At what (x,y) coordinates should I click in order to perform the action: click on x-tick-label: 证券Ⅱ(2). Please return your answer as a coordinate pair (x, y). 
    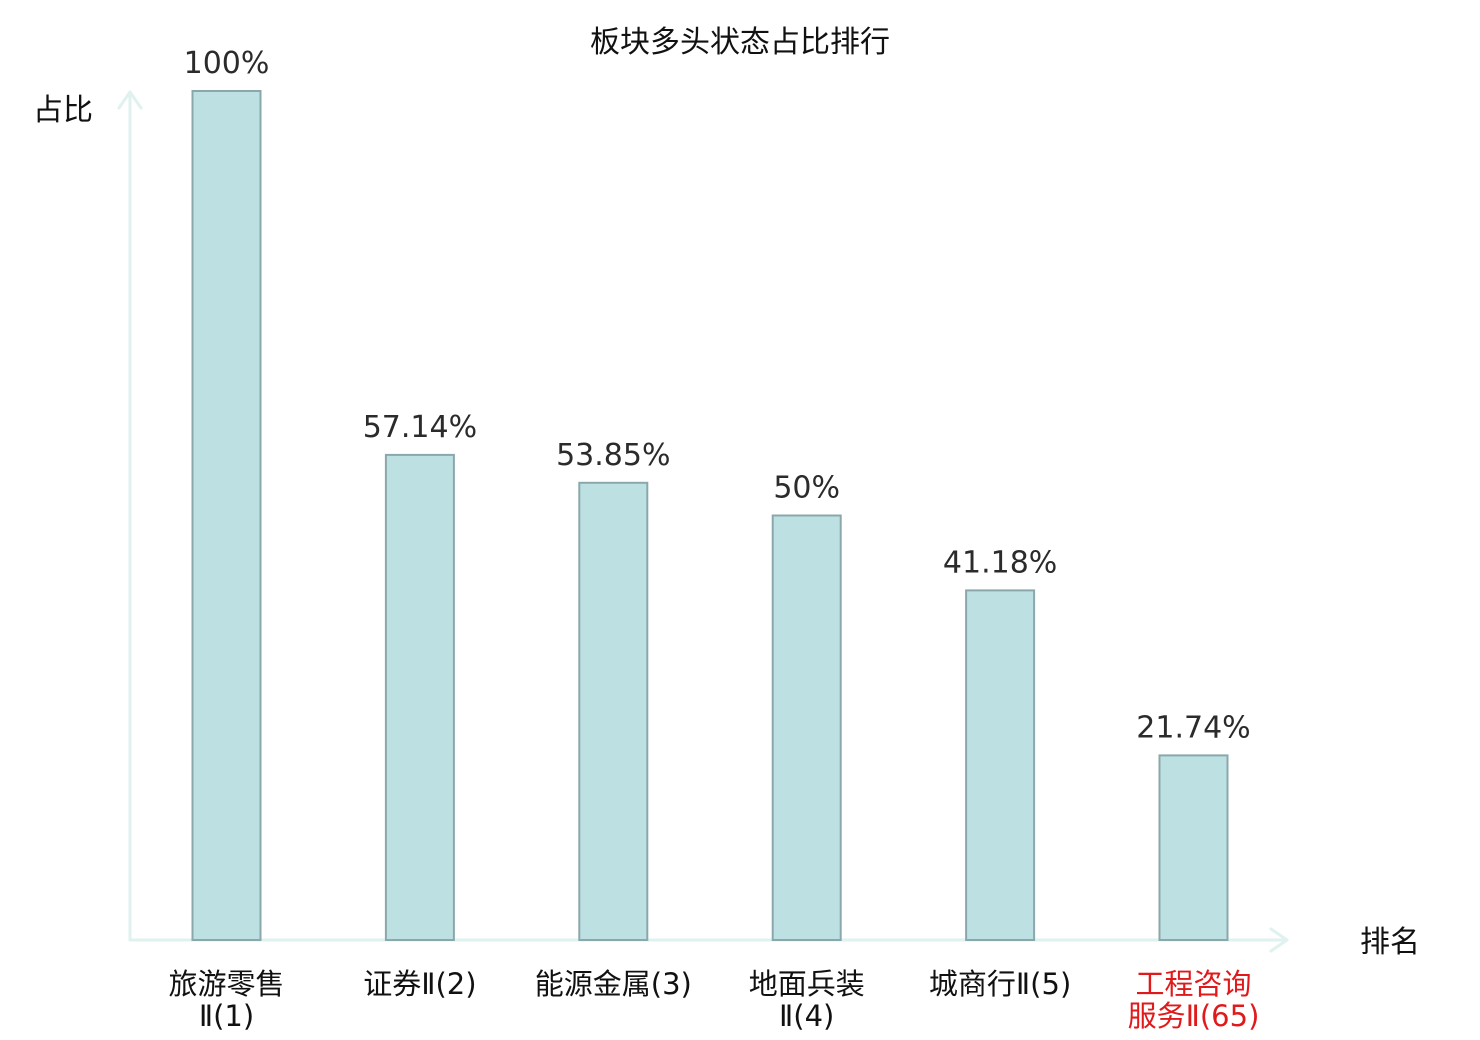
    Looking at the image, I should click on (419, 984).